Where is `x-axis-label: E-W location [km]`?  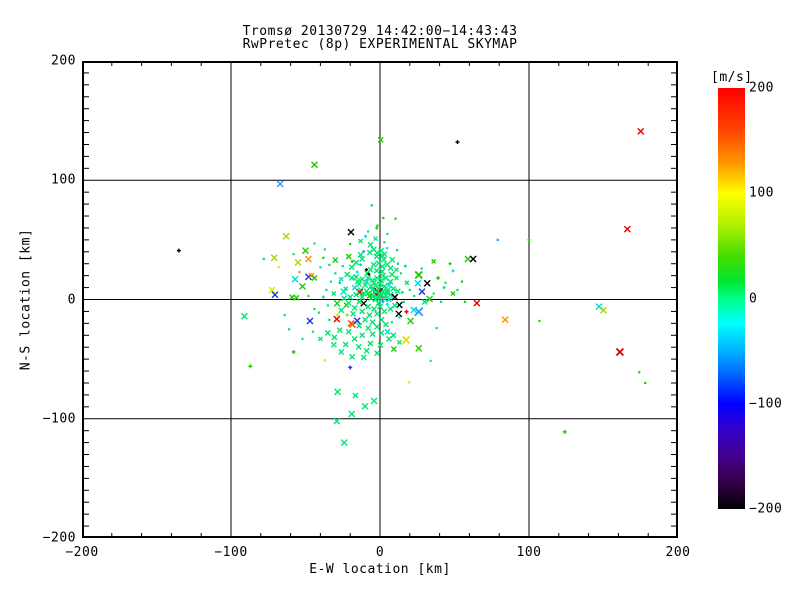
x-axis-label: E-W location [km] is located at coordinates (380, 569).